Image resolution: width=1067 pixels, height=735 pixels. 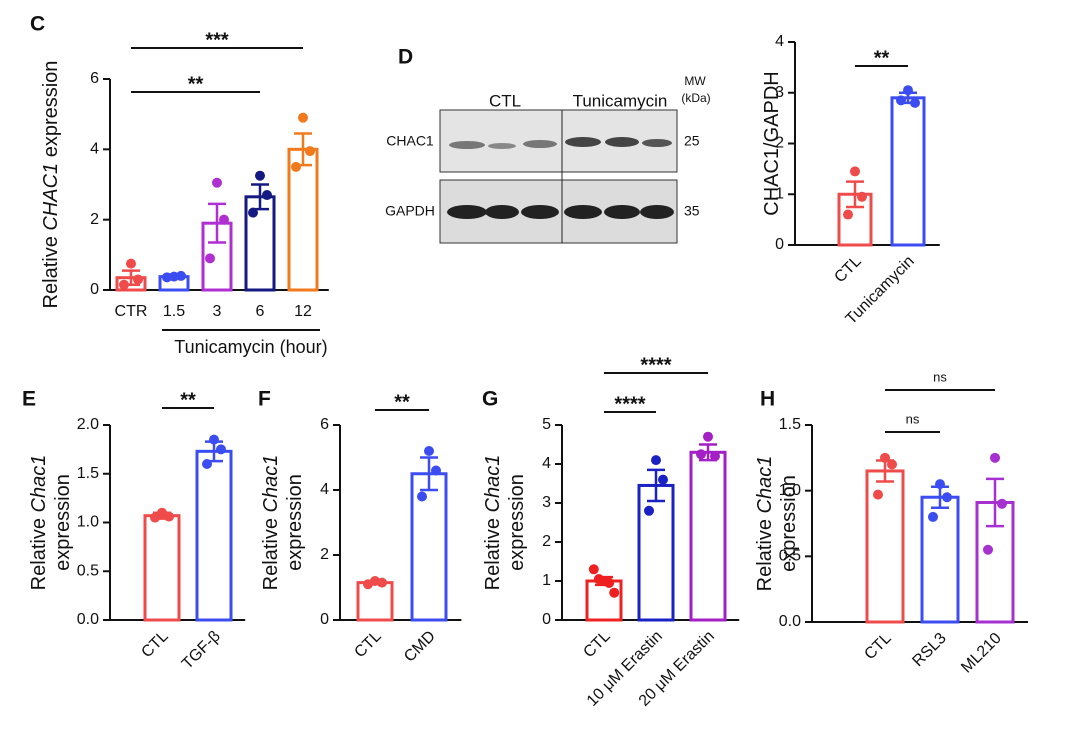 I want to click on mw-value: 25, so click(x=692, y=141).